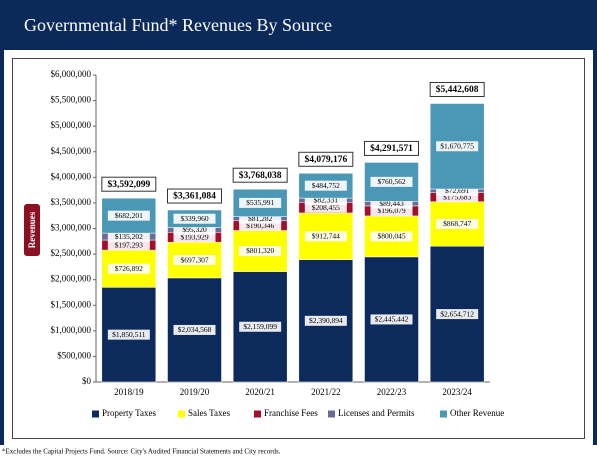 This screenshot has width=597, height=459. What do you see at coordinates (87, 381) in the screenshot?
I see `y-tick-label: $0` at bounding box center [87, 381].